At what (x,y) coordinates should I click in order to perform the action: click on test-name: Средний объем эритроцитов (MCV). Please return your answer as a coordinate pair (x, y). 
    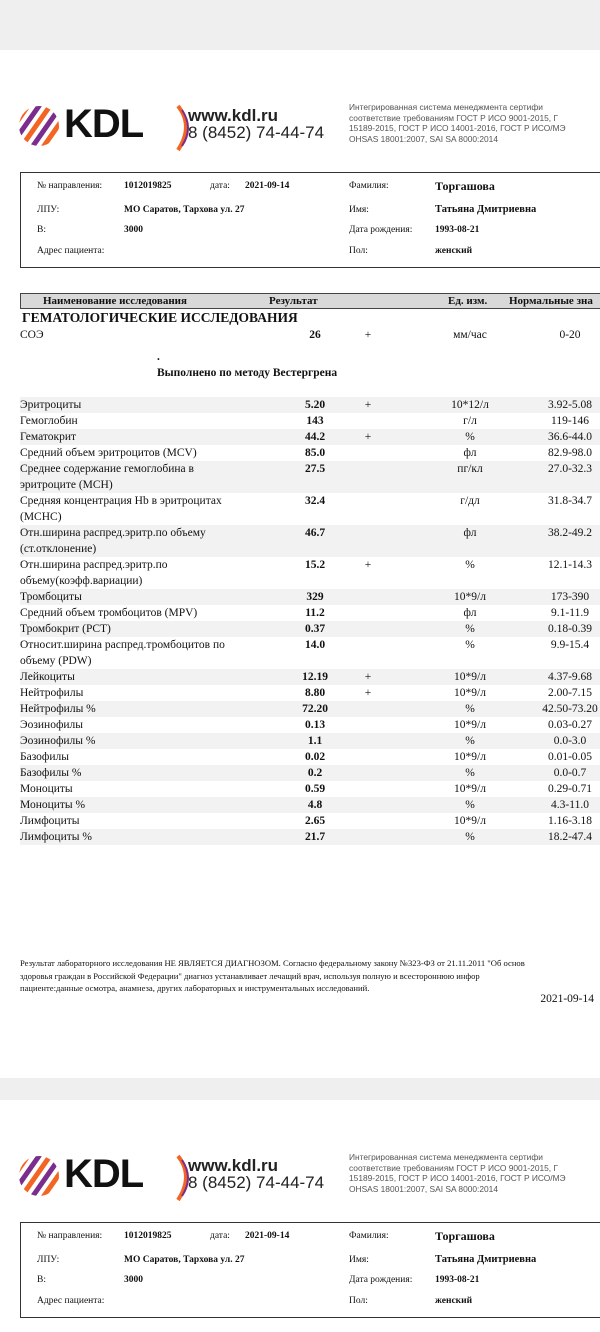
    Looking at the image, I should click on (108, 453).